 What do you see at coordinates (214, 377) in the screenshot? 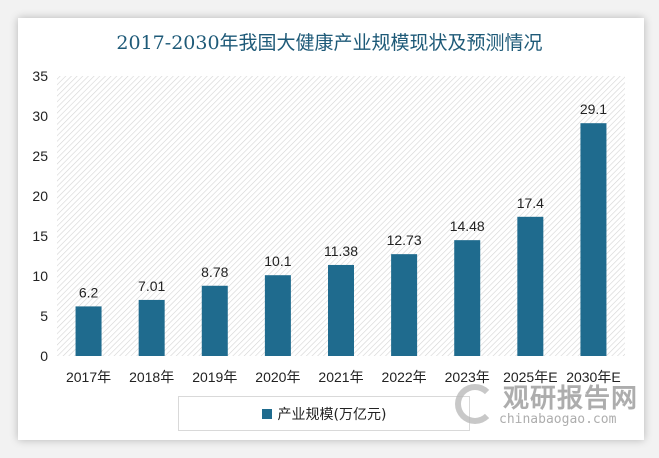
I see `x-tick-label: 2019年` at bounding box center [214, 377].